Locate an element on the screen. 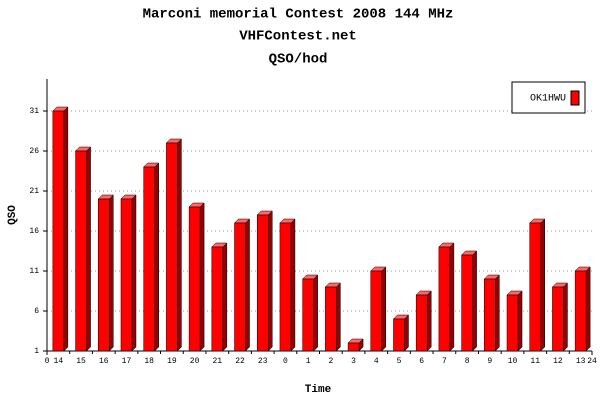 This screenshot has width=600, height=400. y-tick-label: 31 is located at coordinates (34, 111).